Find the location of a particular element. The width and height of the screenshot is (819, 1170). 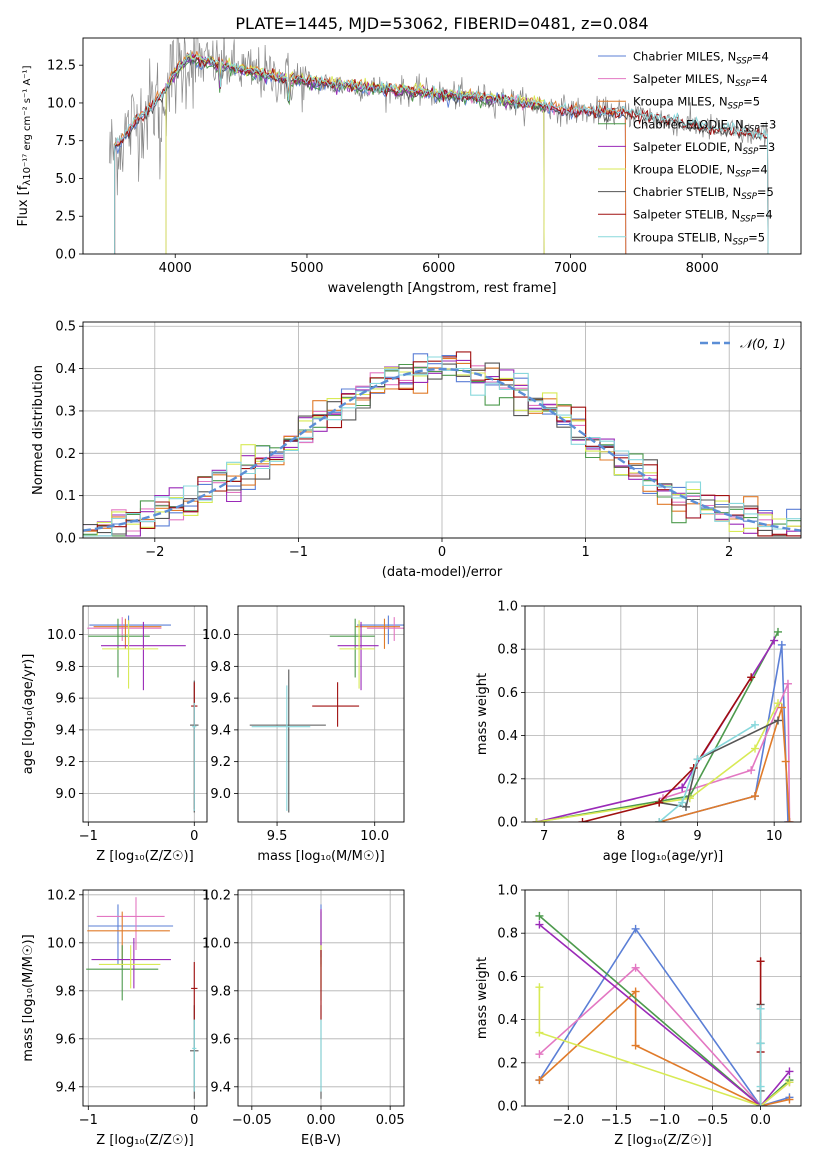

y-axis-label: Flux [fλ10⁻¹⁷ erg cm⁻² s⁻¹ A⁻¹] is located at coordinates (24, 145).